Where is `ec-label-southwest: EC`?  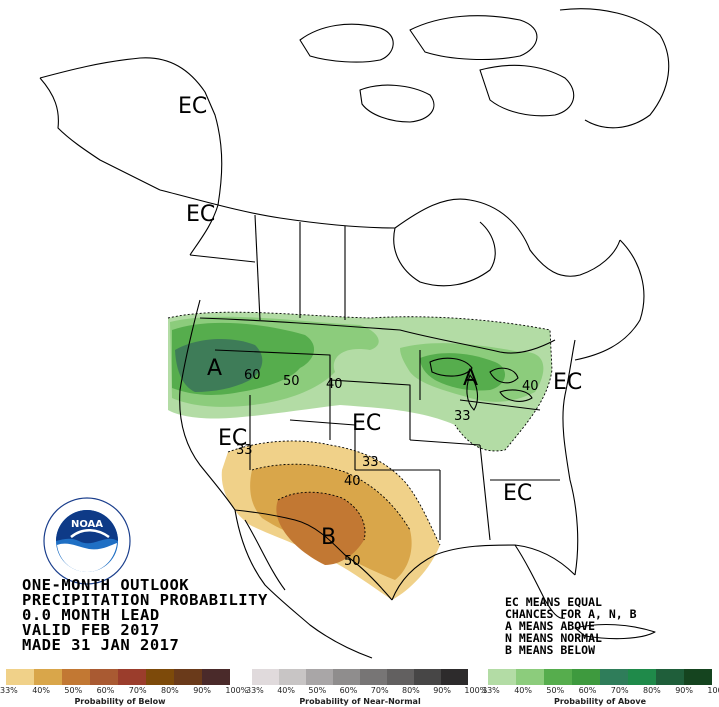 ec-label-southwest: EC is located at coordinates (233, 438).